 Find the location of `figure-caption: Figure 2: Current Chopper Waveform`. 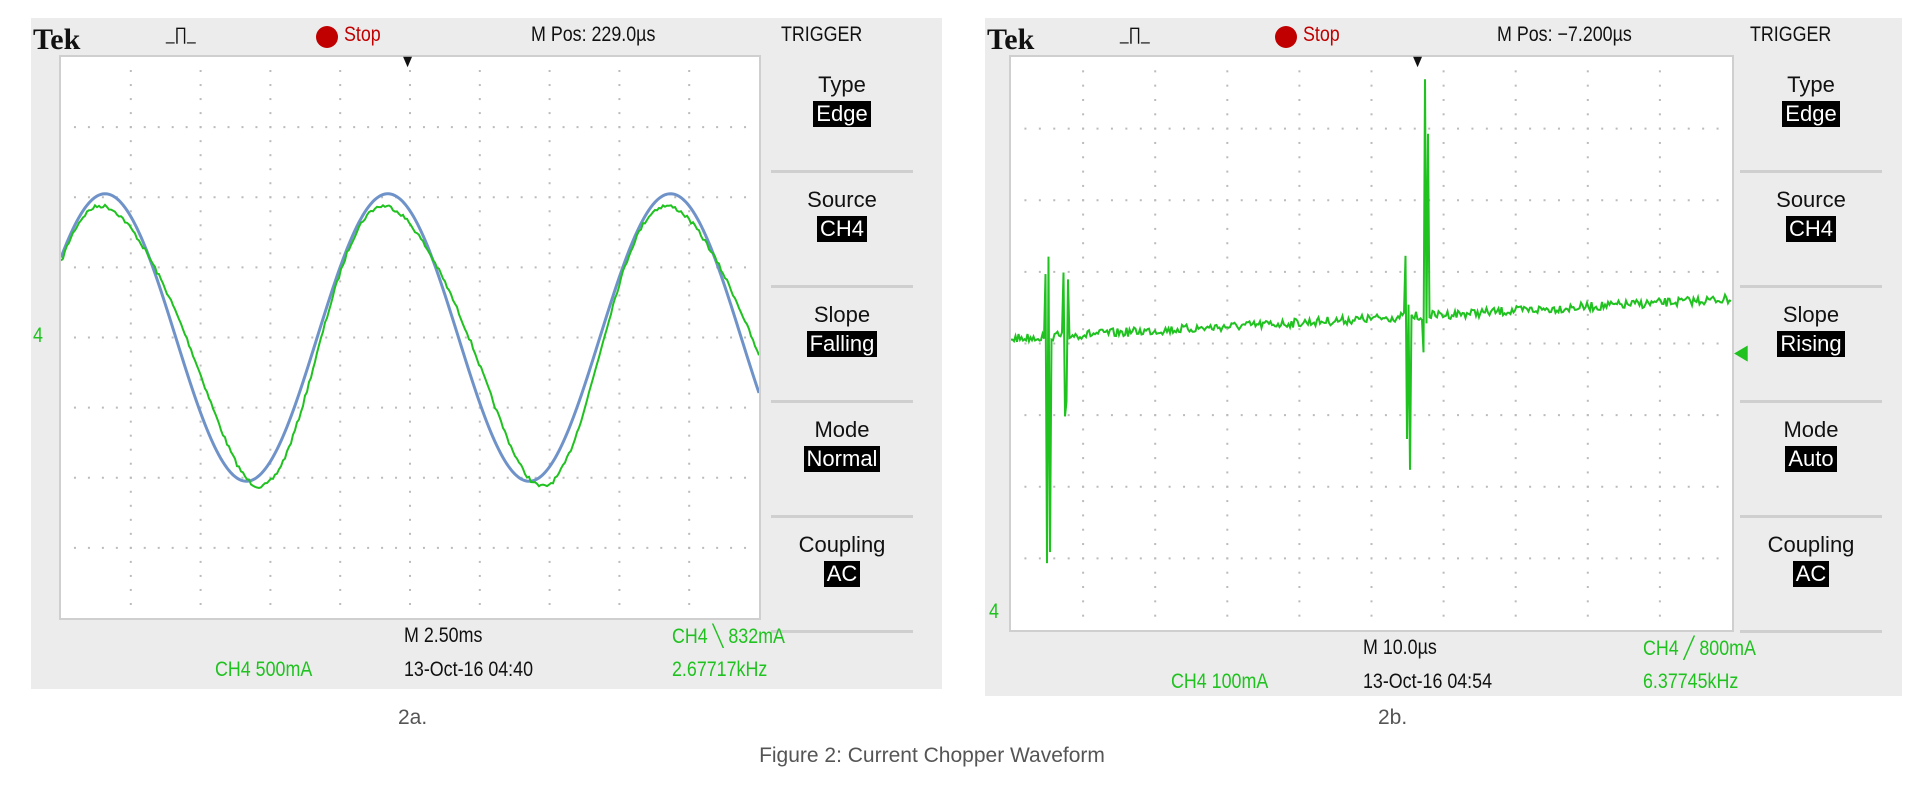

figure-caption: Figure 2: Current Chopper Waveform is located at coordinates (932, 755).